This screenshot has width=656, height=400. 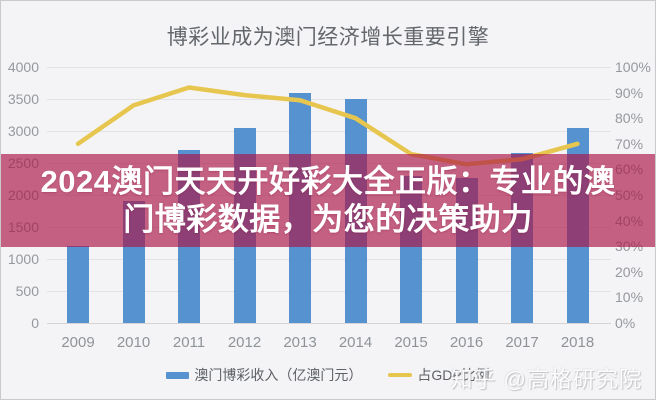 I want to click on x-axis-label-2011: 2011, so click(x=189, y=342).